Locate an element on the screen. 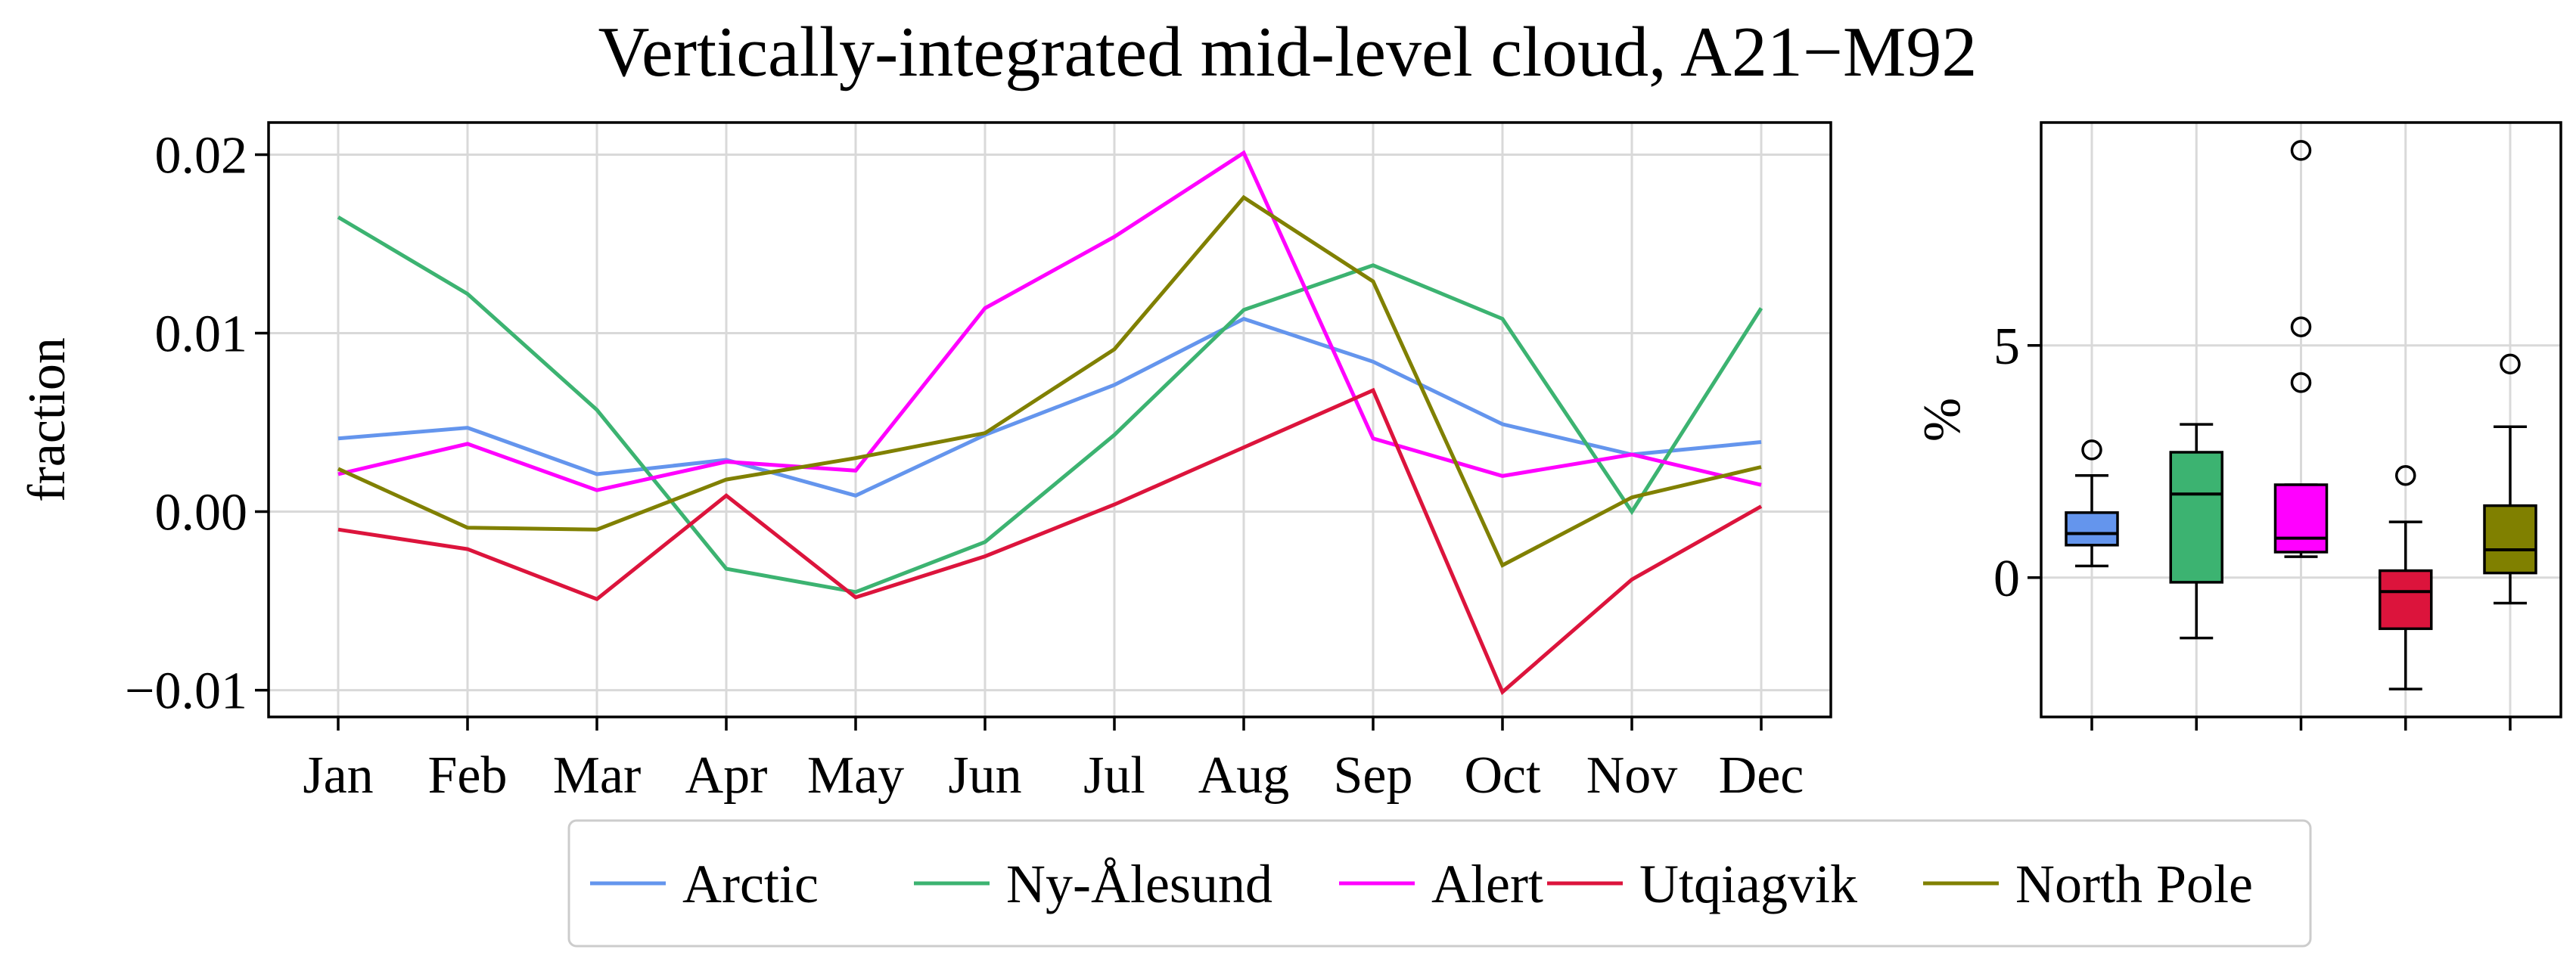 This screenshot has width=2576, height=965. outlier-north-pole is located at coordinates (2510, 364).